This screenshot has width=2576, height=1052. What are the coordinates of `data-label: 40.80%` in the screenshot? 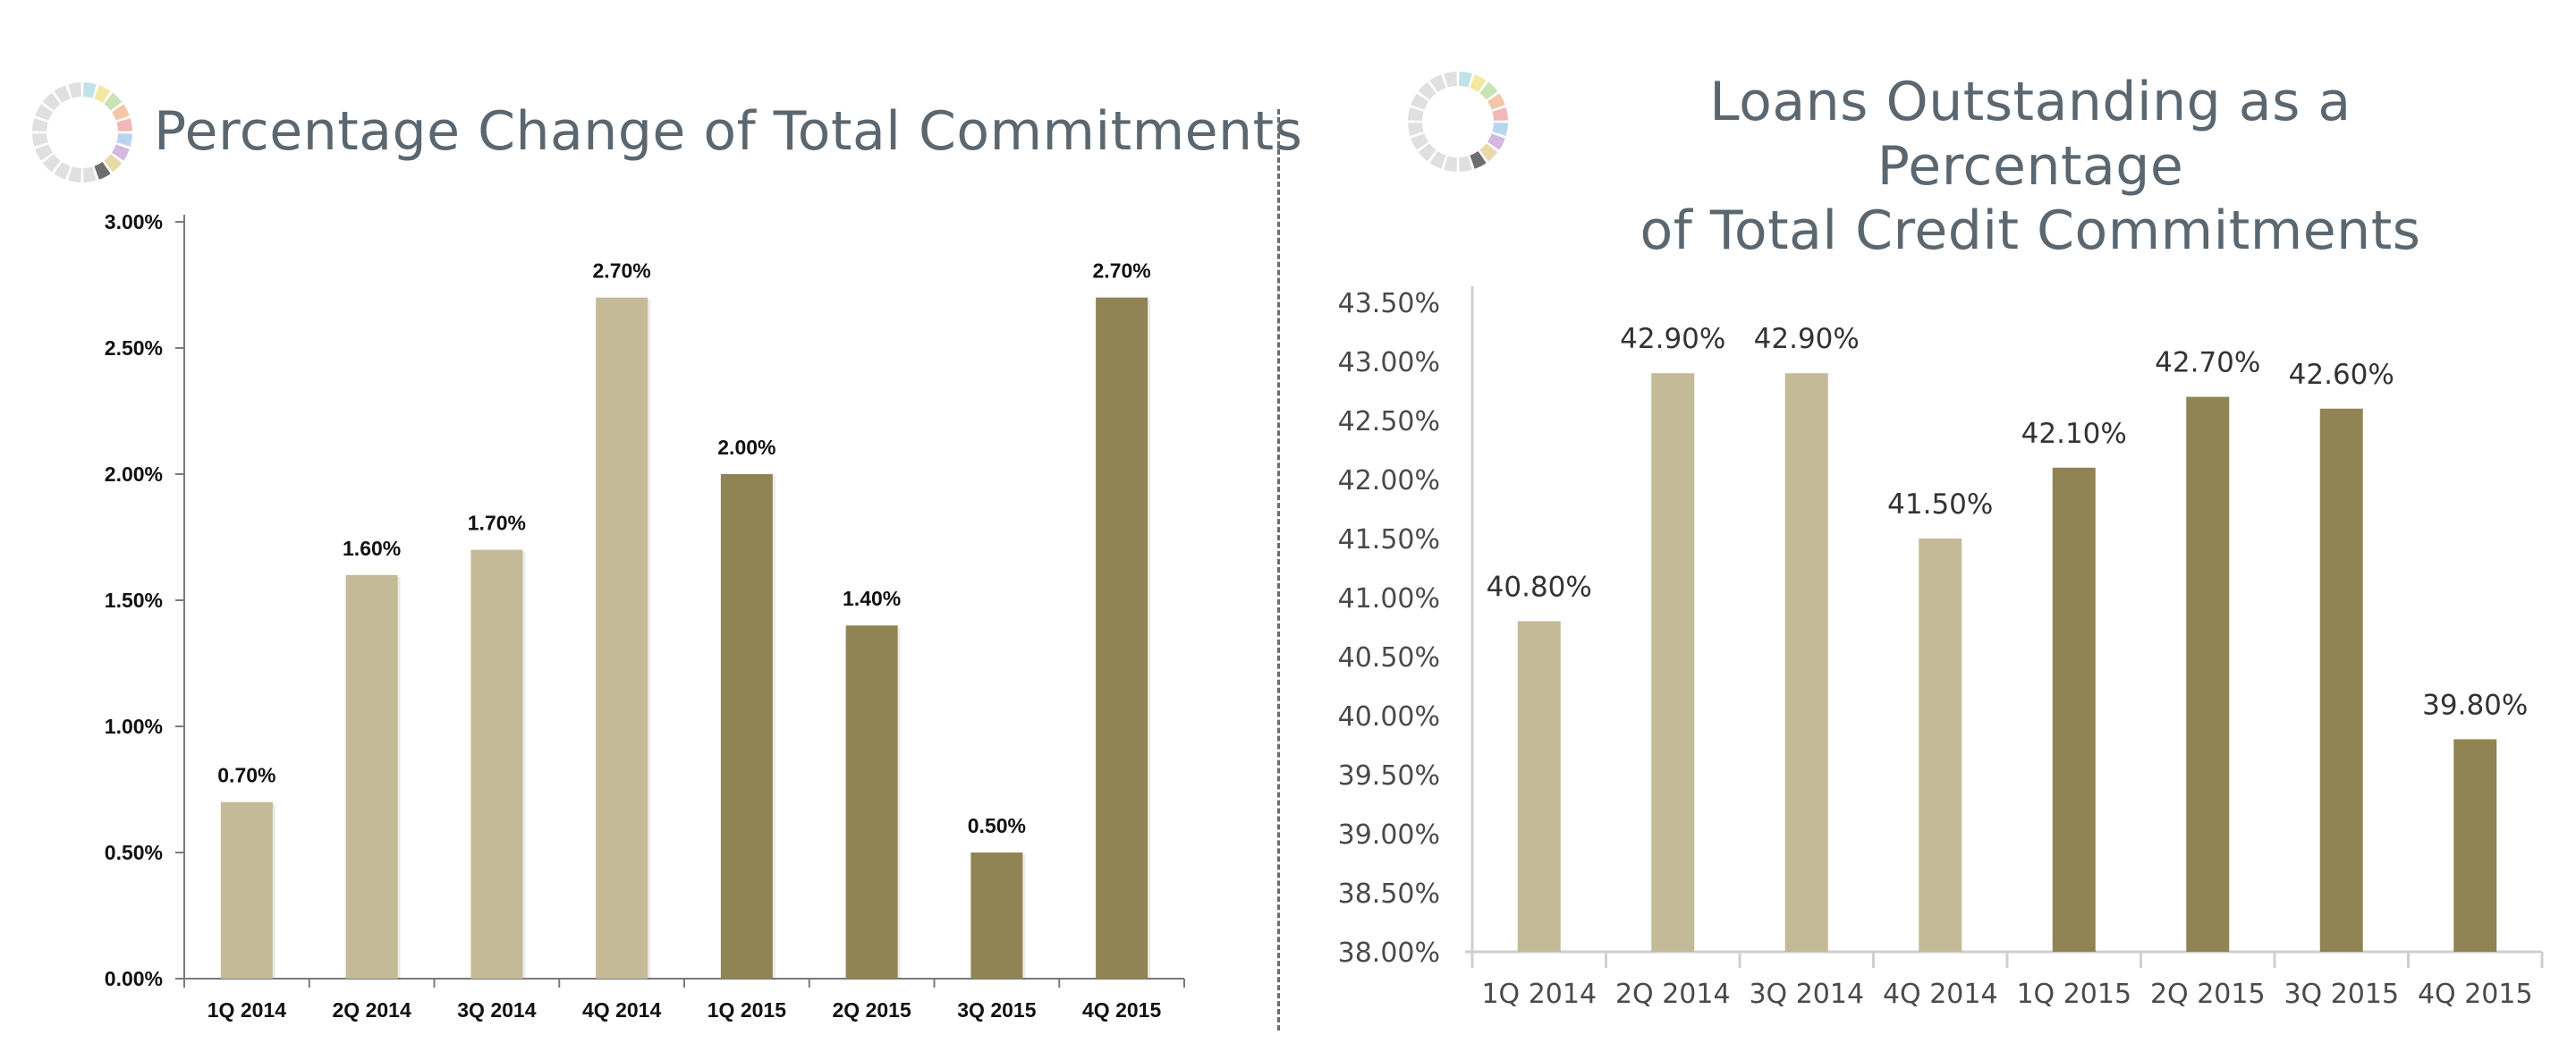 It's located at (1539, 587).